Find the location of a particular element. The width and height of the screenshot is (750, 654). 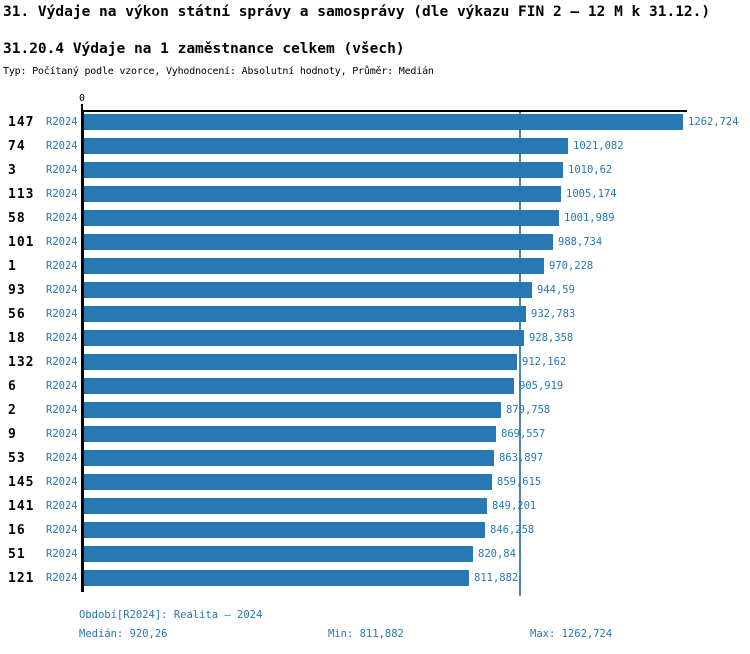

chart-row: 93 R2024 944,59 is located at coordinates (375, 292).